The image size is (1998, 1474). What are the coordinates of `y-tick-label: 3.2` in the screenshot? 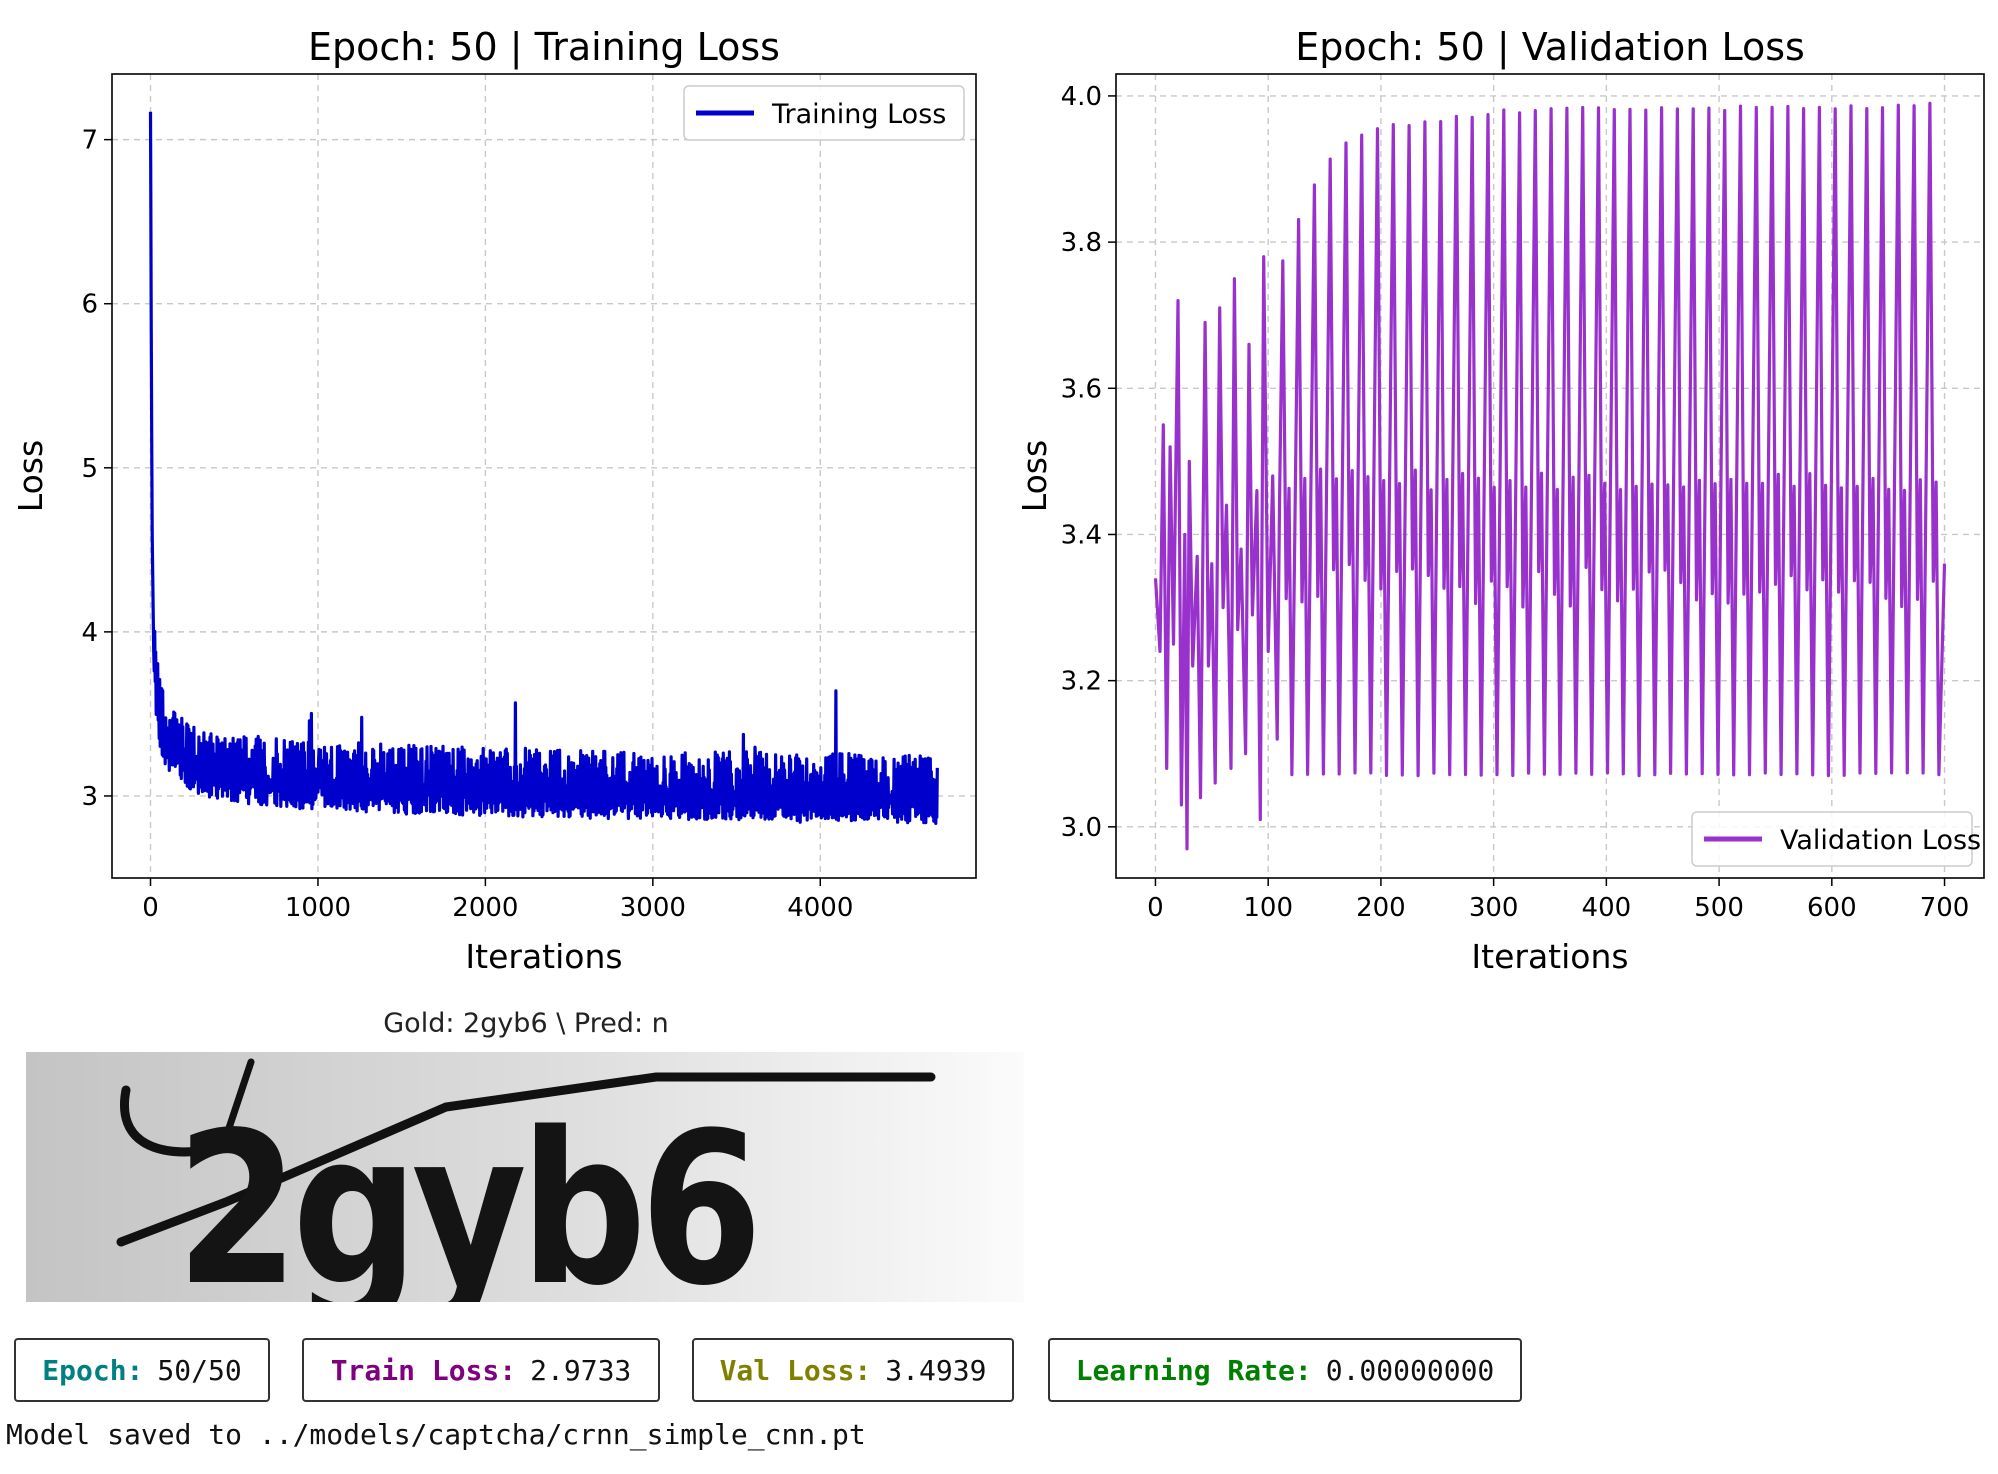 It's located at (1081, 682).